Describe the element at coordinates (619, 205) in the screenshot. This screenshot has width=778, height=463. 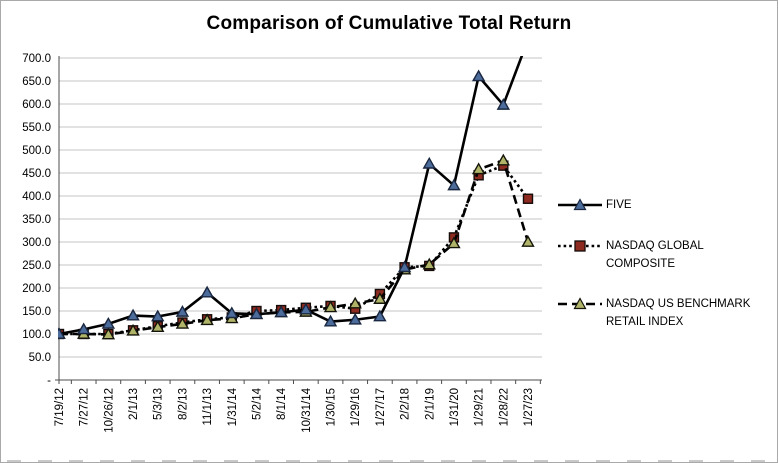
I see `legend-label-five: FIVE` at that location.